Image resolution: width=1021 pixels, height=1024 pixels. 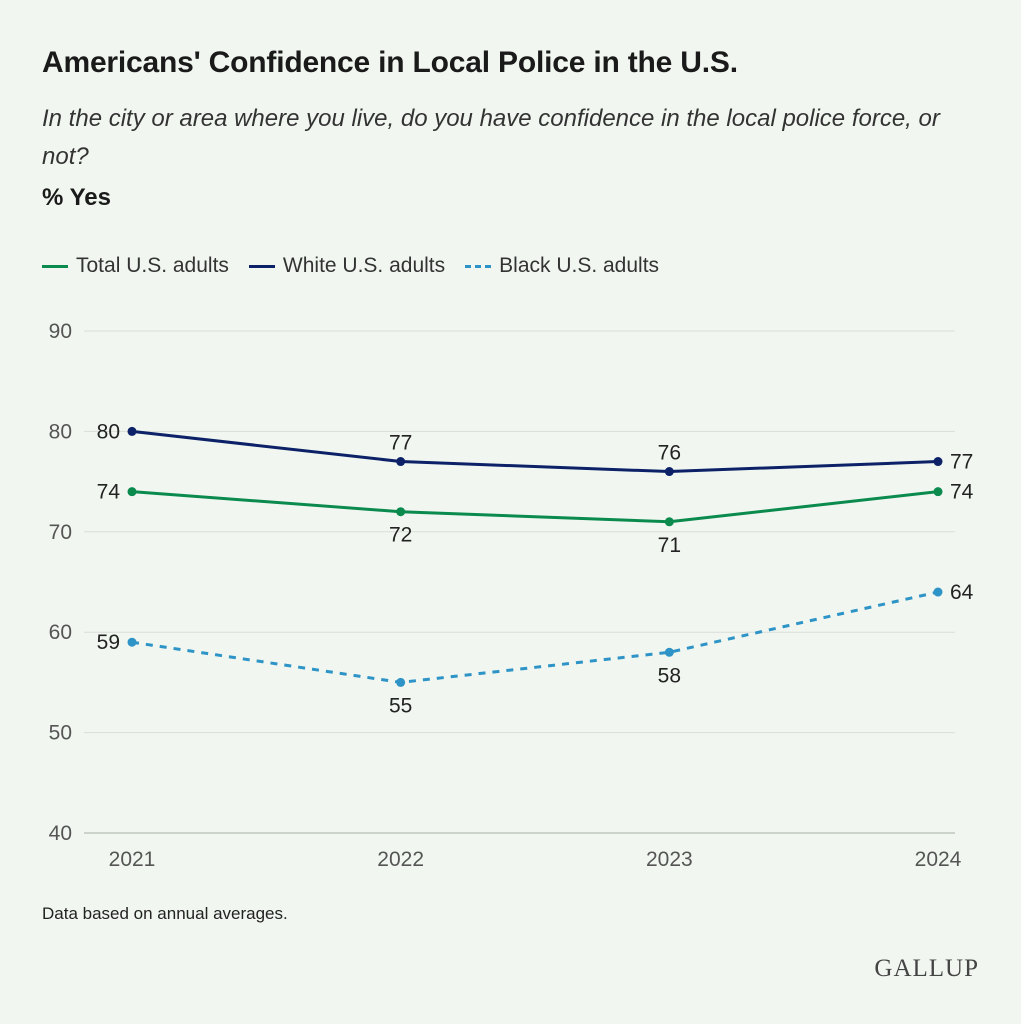 I want to click on data-label-black-2021: 59, so click(x=108, y=642).